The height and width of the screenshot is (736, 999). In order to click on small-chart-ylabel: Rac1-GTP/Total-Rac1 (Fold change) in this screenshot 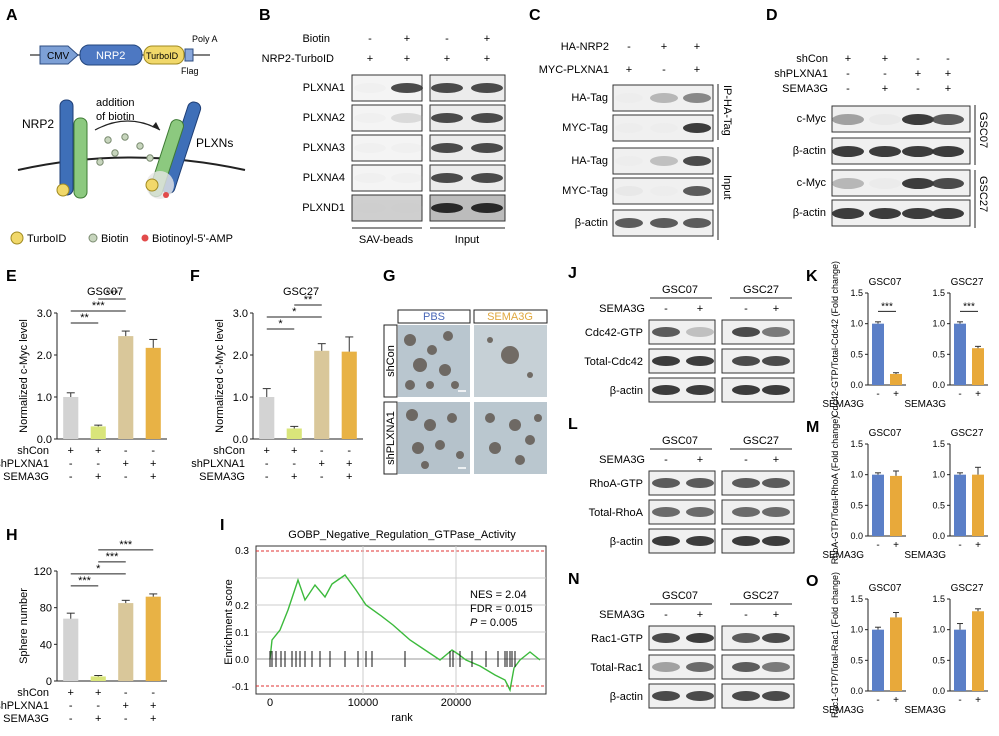, I will do `click(835, 645)`.